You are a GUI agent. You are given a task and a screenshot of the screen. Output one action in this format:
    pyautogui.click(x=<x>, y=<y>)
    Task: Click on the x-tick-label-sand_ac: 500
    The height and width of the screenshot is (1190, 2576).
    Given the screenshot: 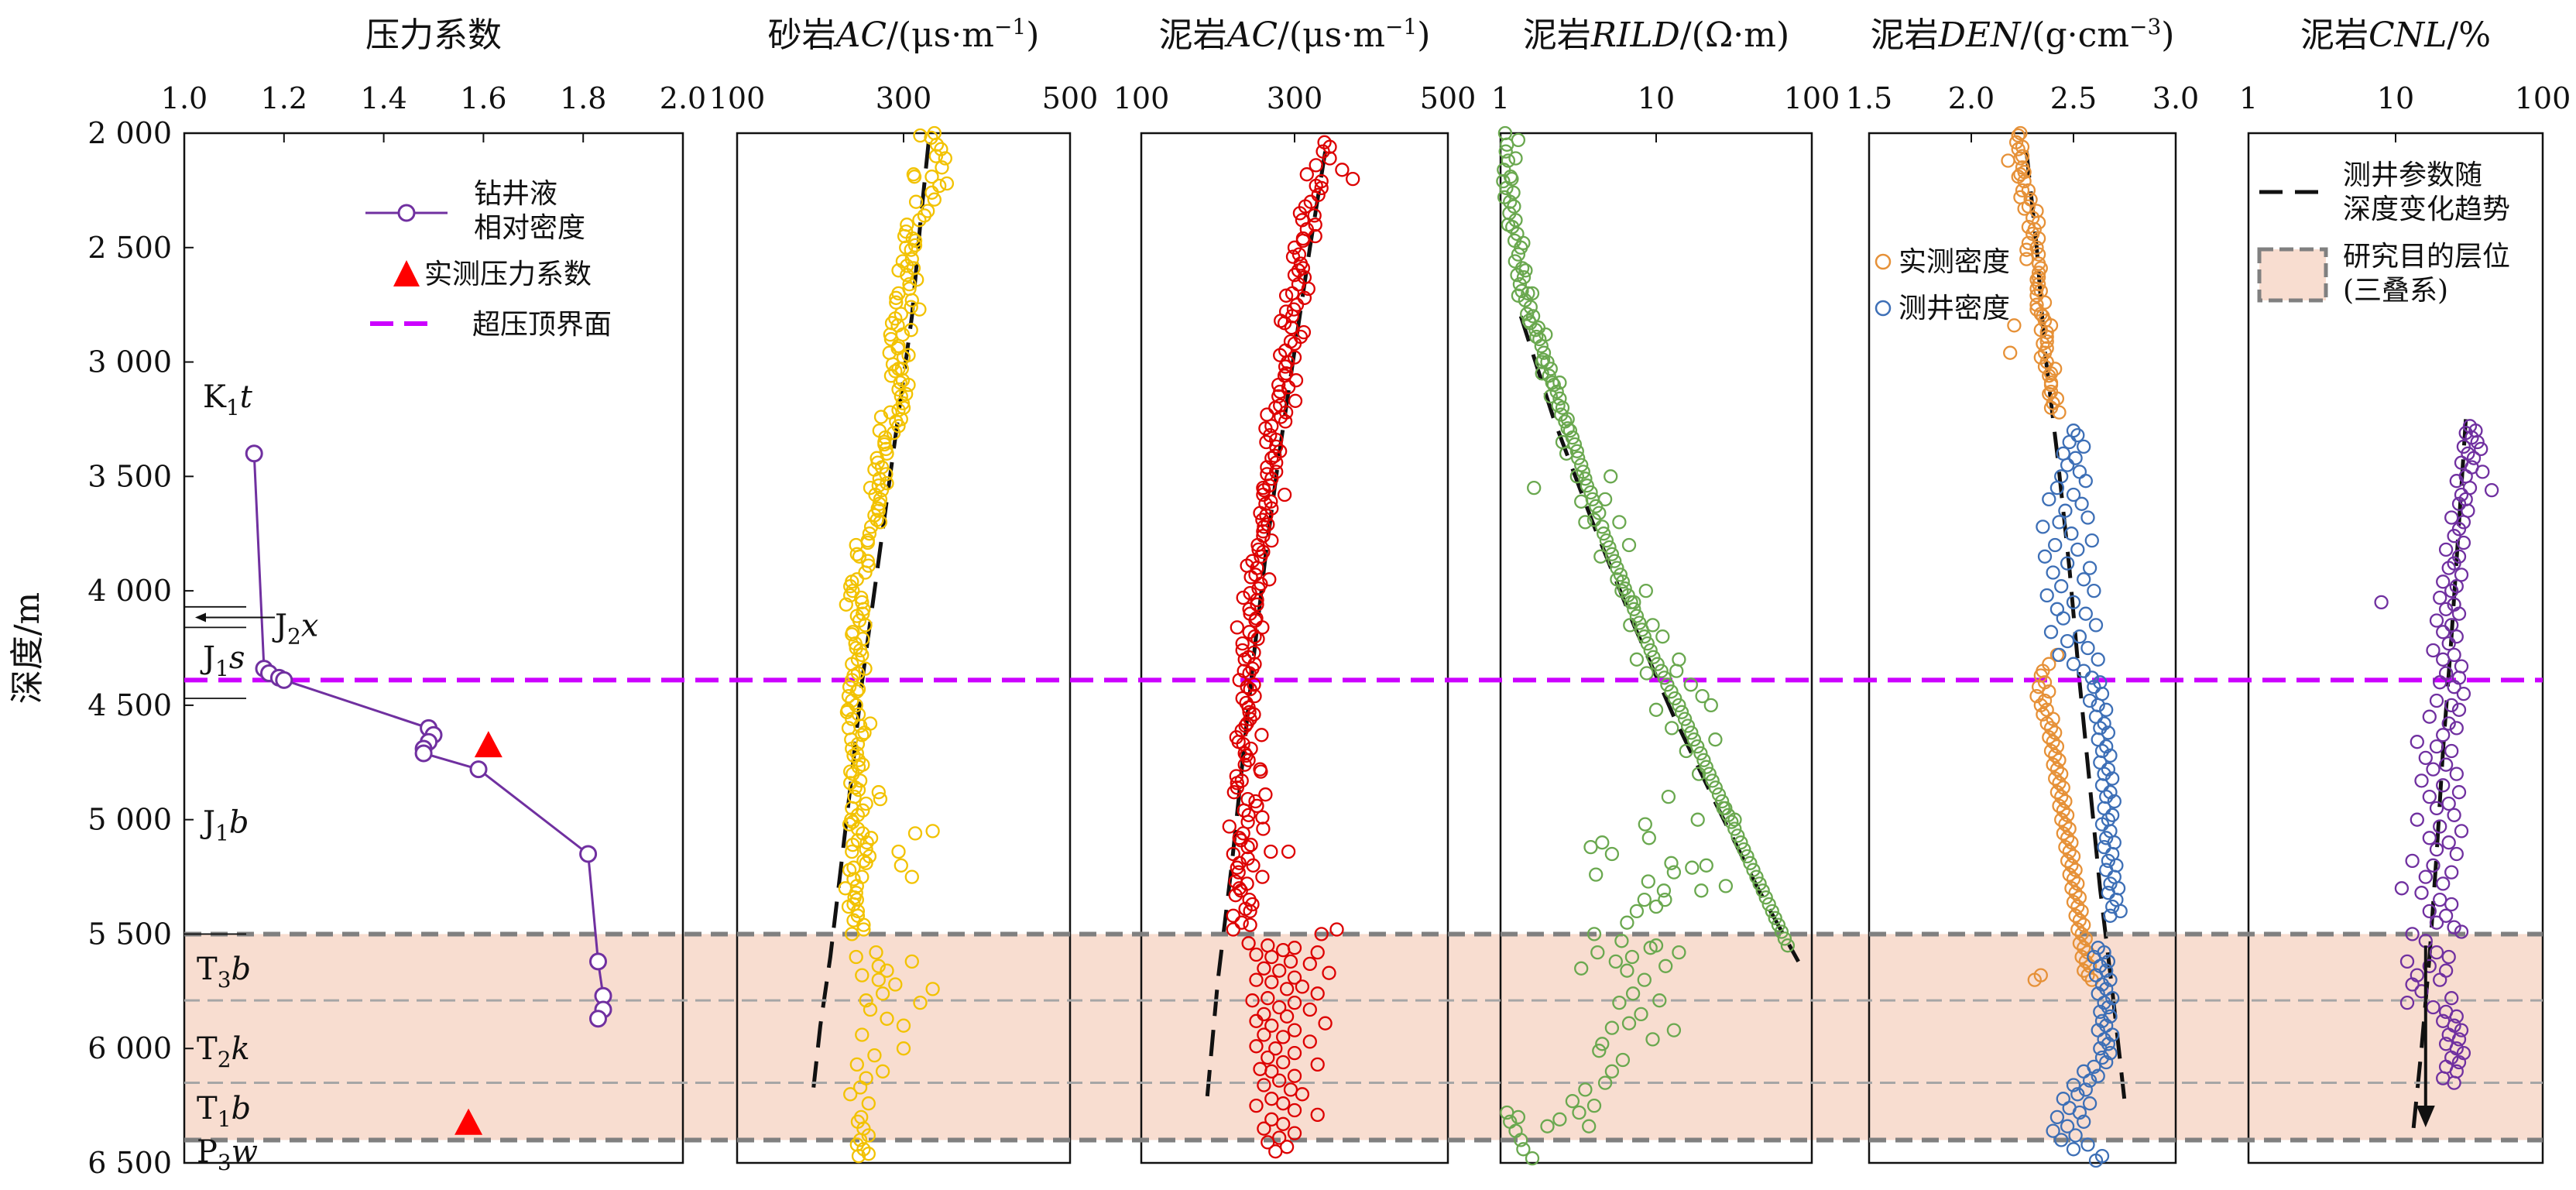 What is the action you would take?
    pyautogui.click(x=1070, y=98)
    